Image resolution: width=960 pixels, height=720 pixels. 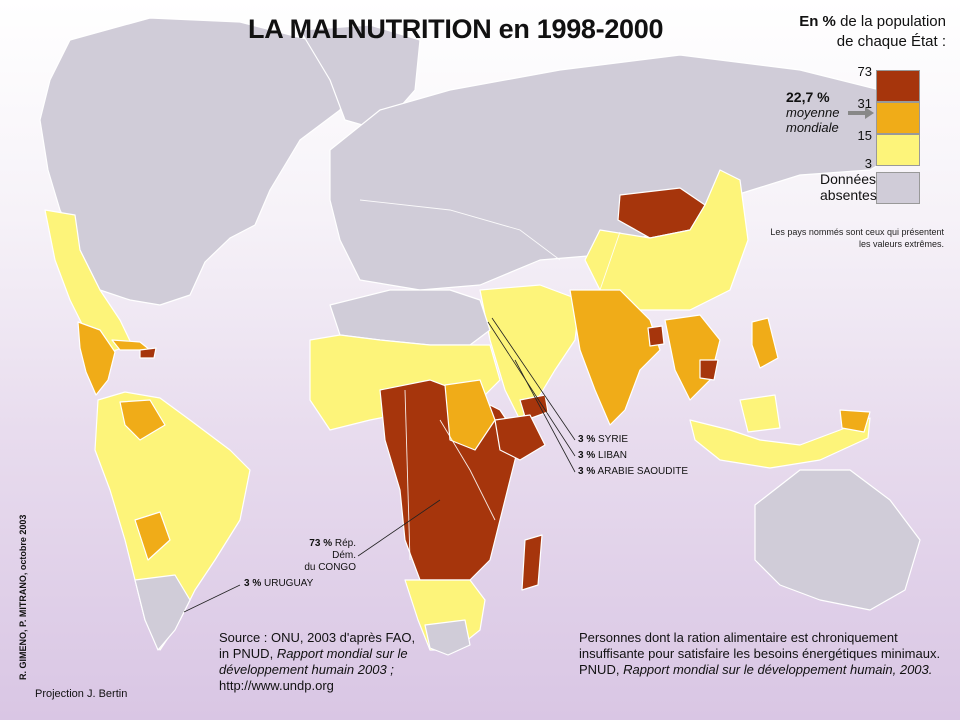 What do you see at coordinates (142, 420) in the screenshot?
I see `venezuela-region` at bounding box center [142, 420].